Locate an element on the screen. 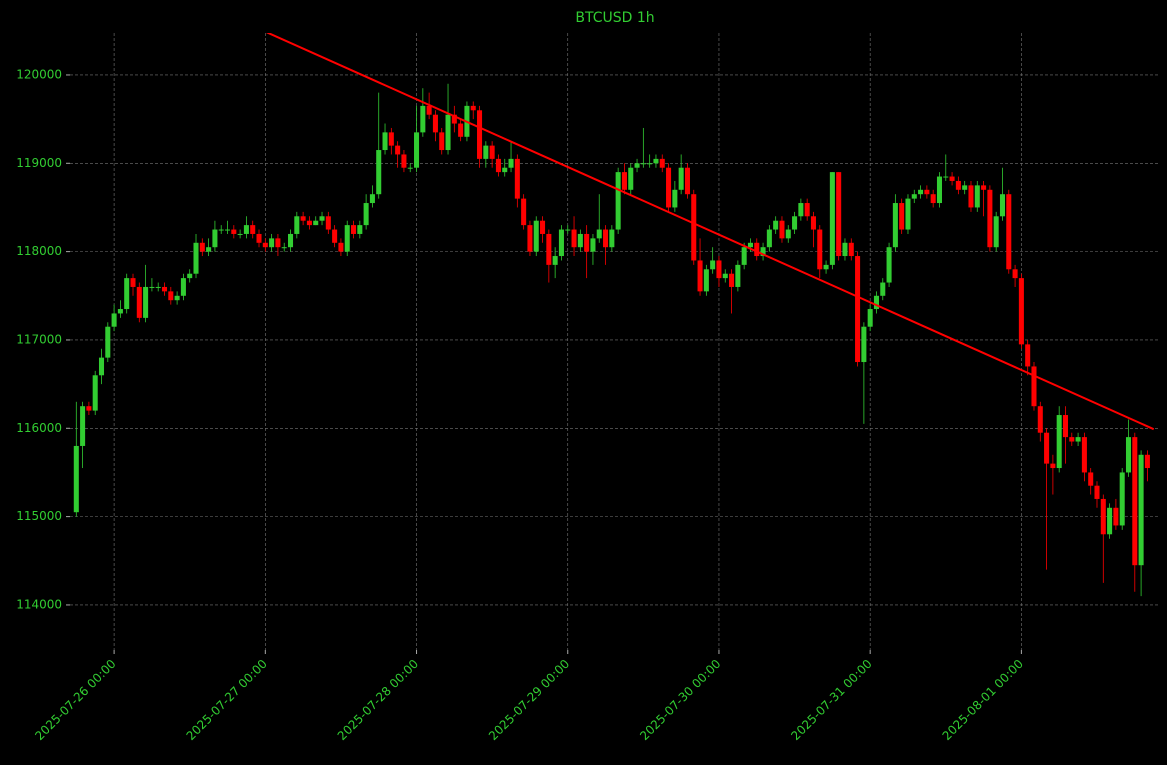  x-tick-label: 2025-07-30 00:00 is located at coordinates (680, 700).